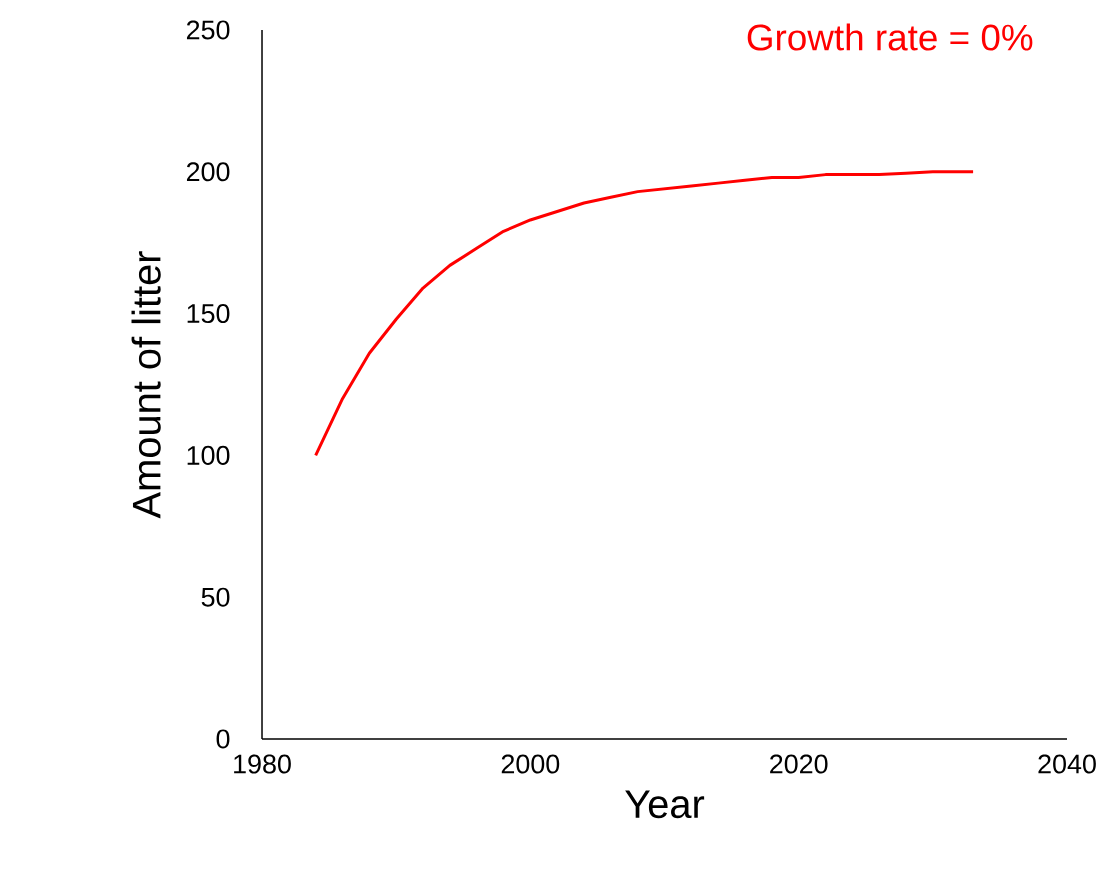 Image resolution: width=1119 pixels, height=892 pixels. Describe the element at coordinates (262, 764) in the screenshot. I see `x-tick-label: 1980` at that location.